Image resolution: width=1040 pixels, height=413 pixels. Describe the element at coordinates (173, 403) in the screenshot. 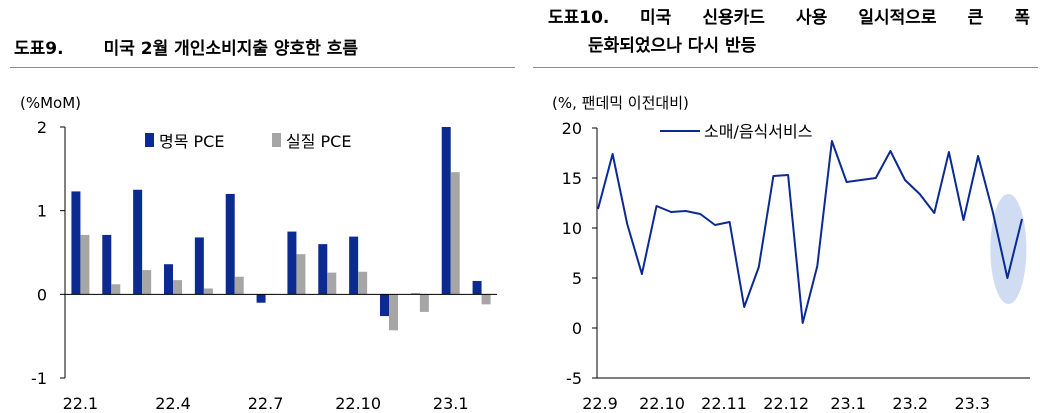

I see `left-x-tick-label: 22.4` at that location.